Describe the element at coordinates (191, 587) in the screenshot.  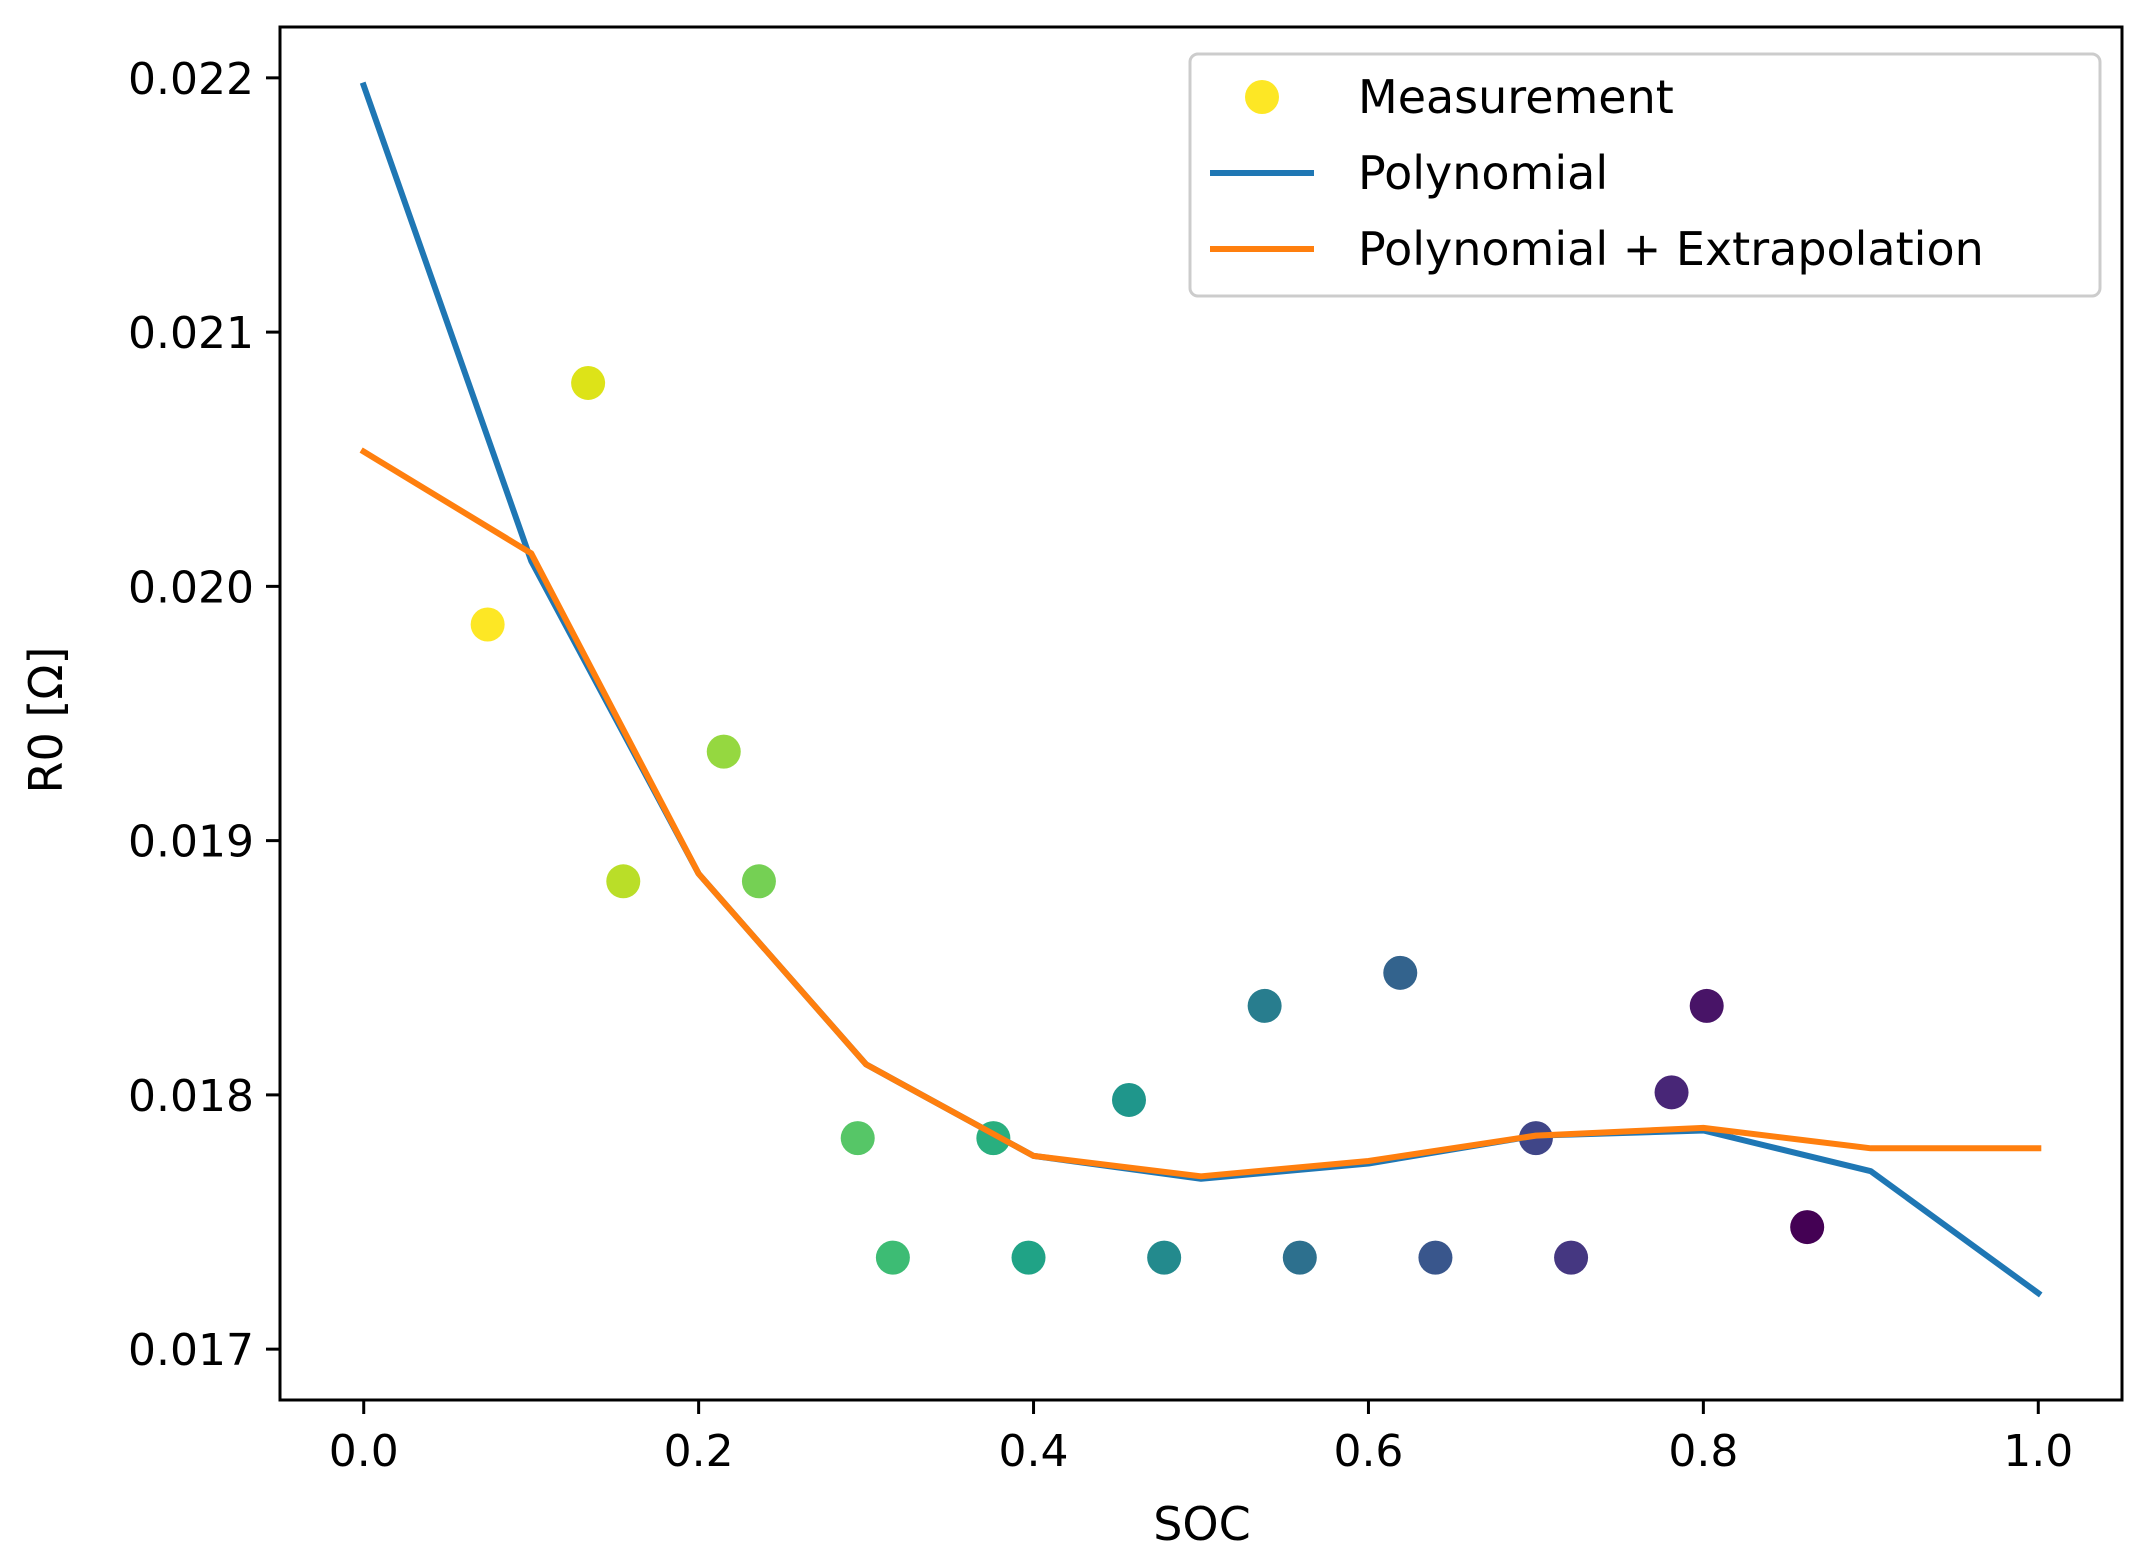
I see `y-tick-label: 0.020` at that location.